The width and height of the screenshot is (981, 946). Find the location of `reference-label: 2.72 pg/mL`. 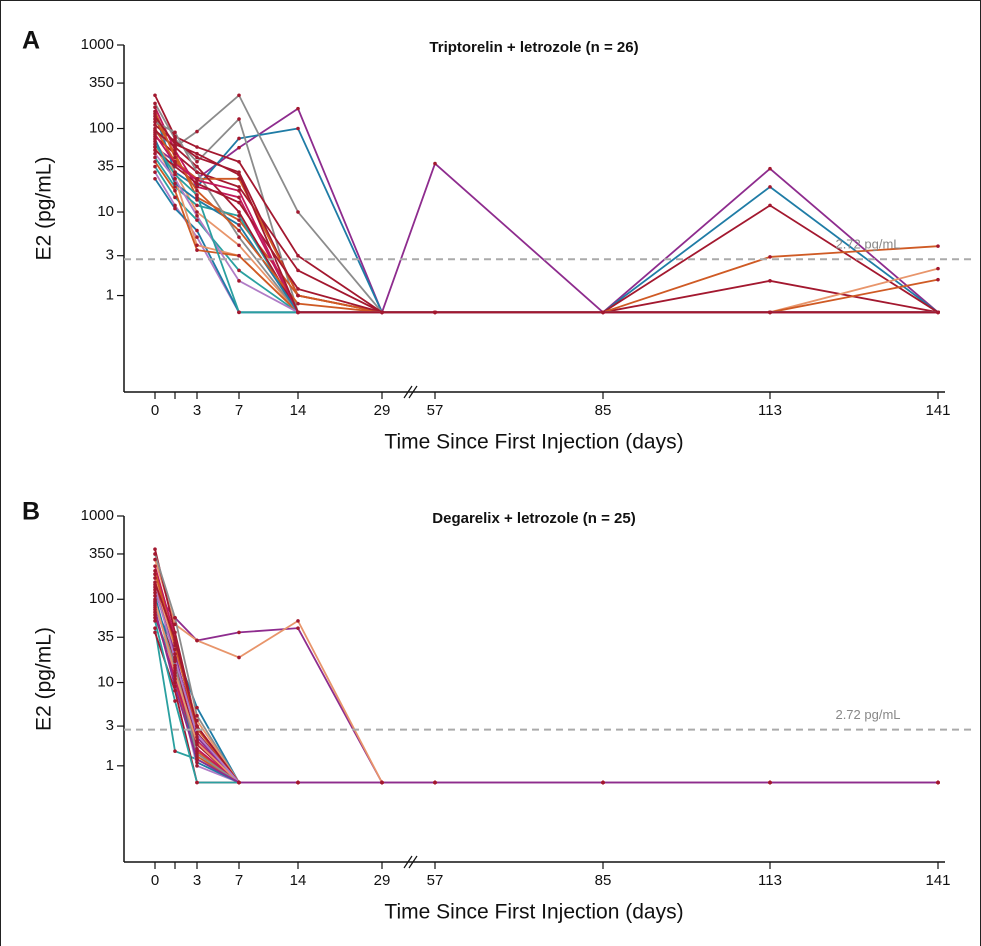

reference-label: 2.72 pg/mL is located at coordinates (867, 244).